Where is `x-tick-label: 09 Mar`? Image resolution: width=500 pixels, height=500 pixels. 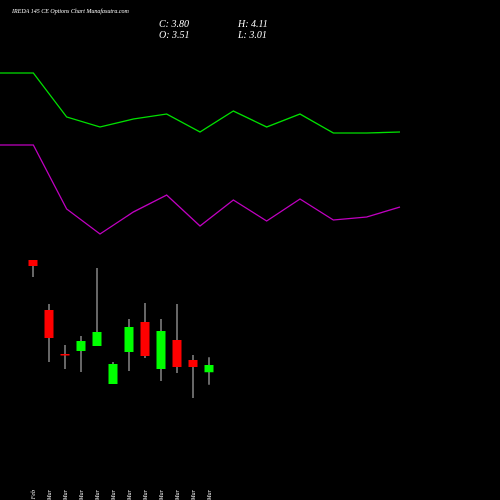
x-tick-label: 09 Mar is located at coordinates (114, 494).